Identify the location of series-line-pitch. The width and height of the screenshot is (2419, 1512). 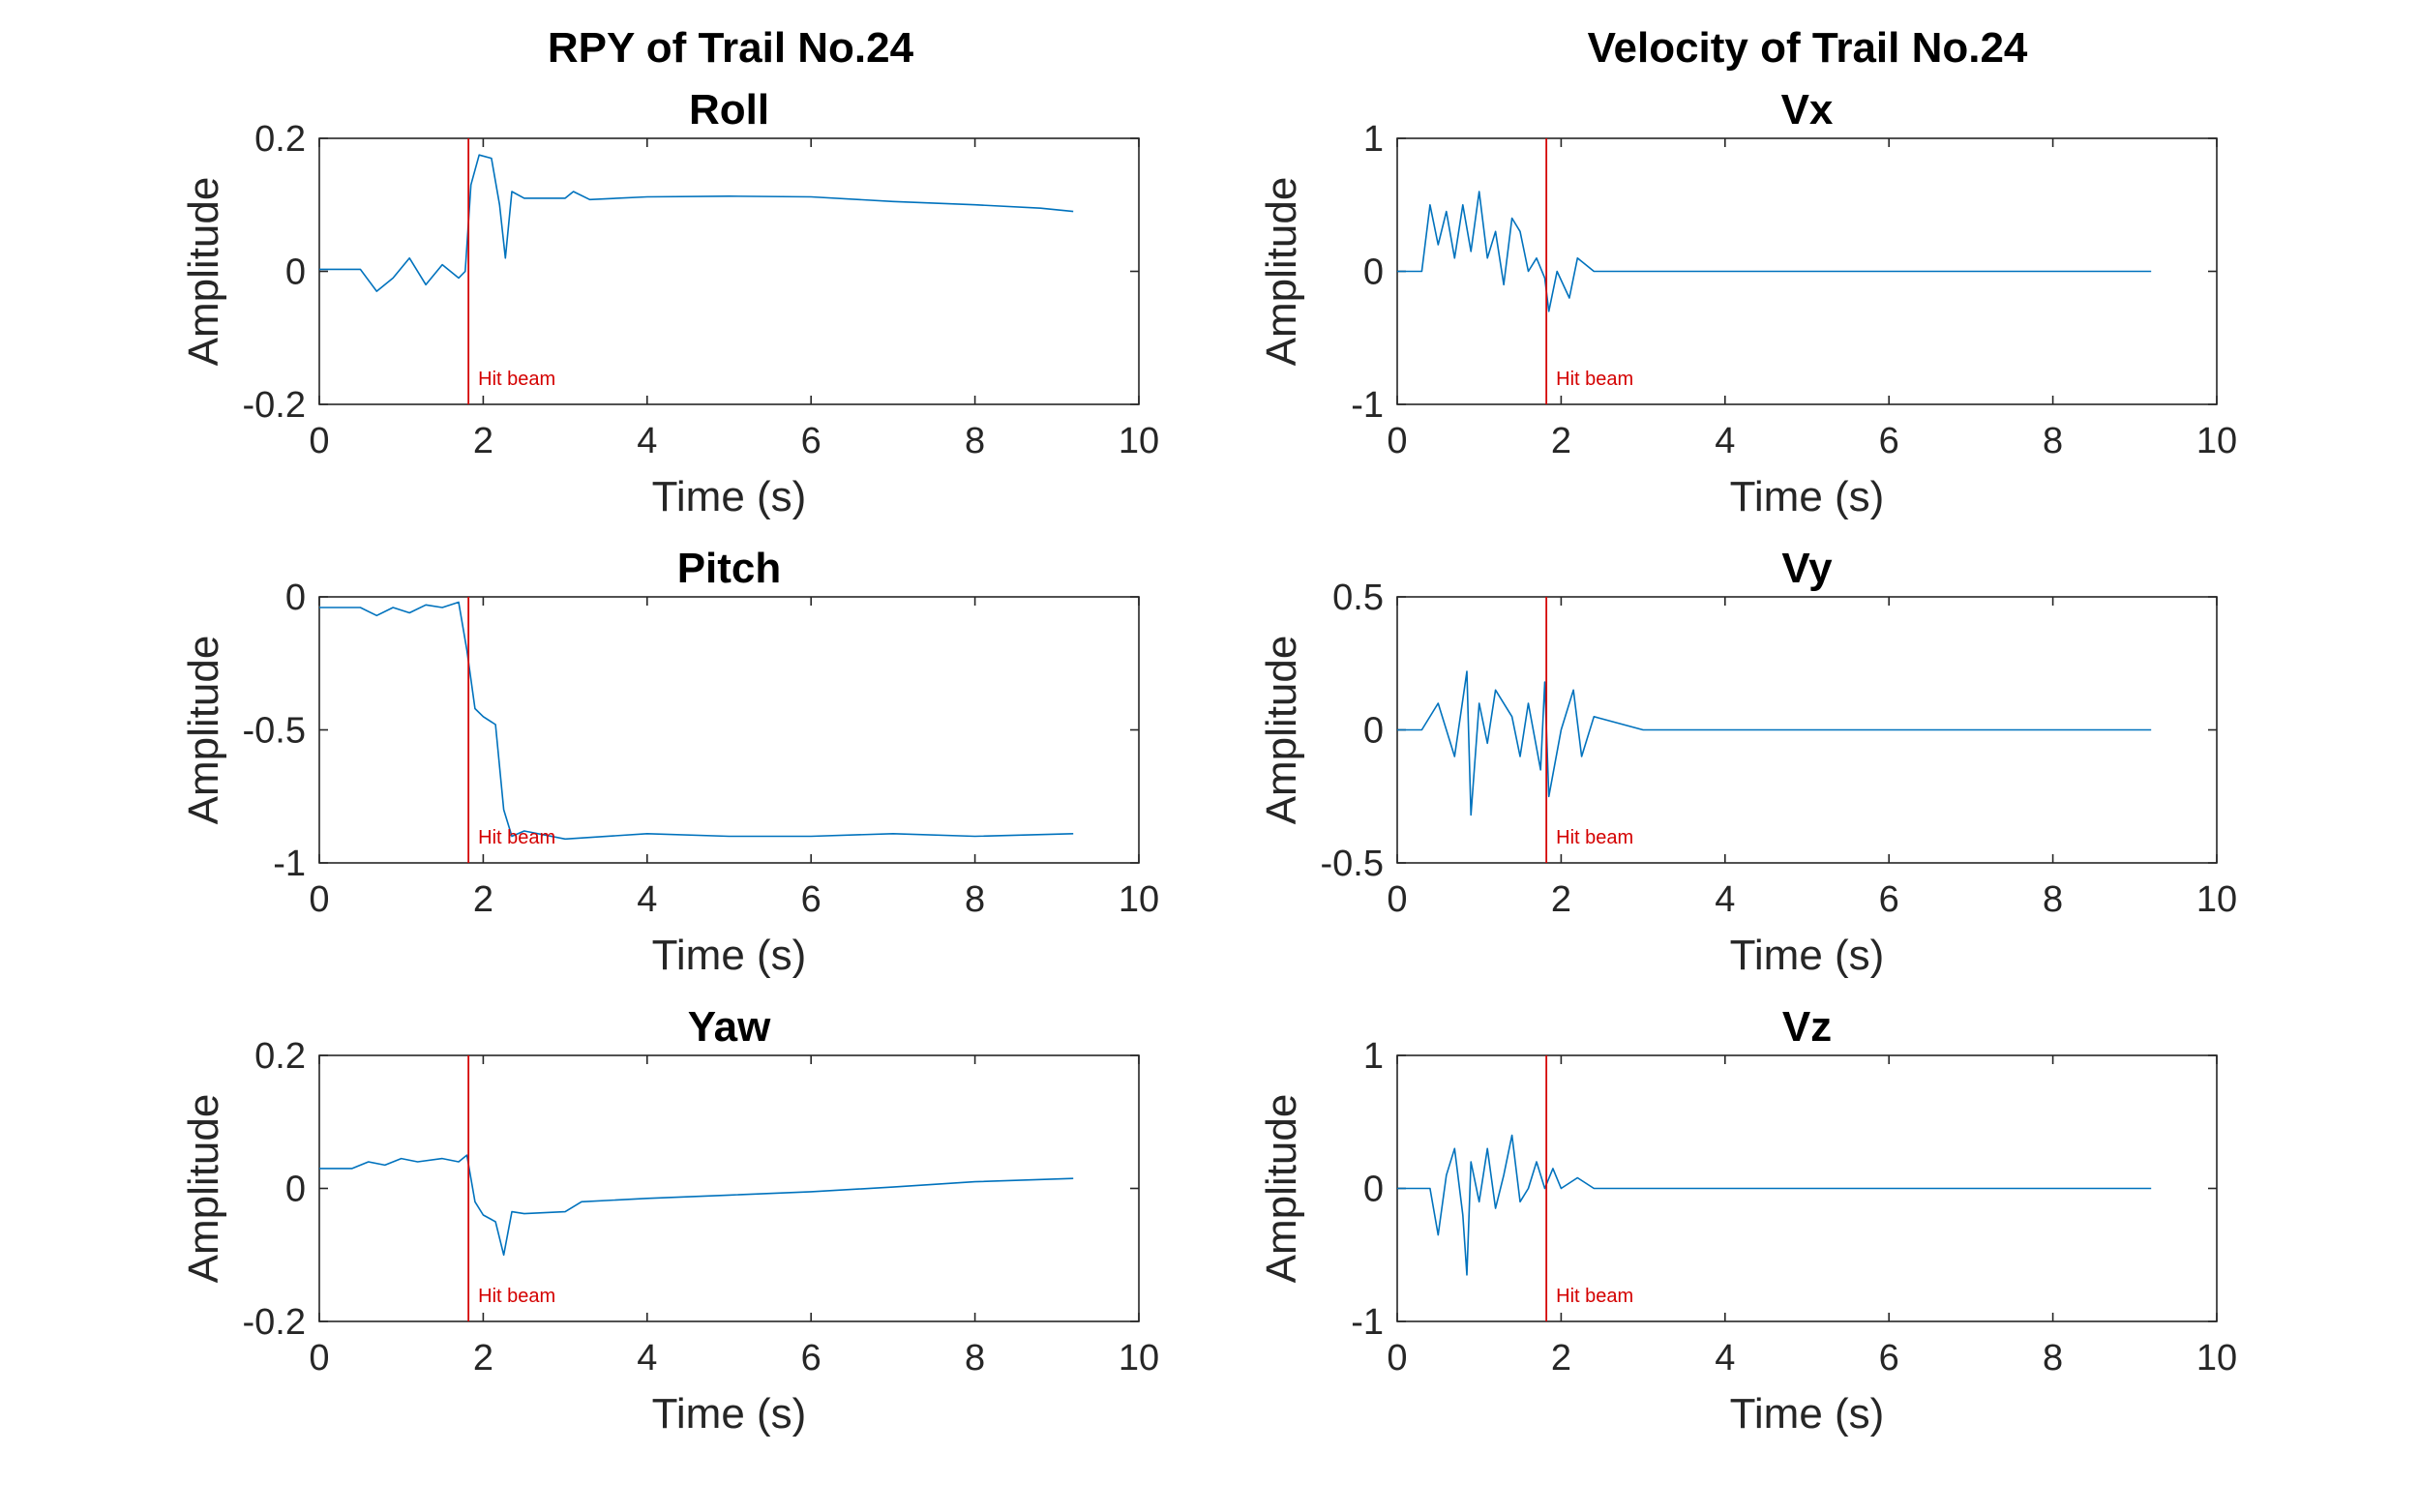
(696, 721).